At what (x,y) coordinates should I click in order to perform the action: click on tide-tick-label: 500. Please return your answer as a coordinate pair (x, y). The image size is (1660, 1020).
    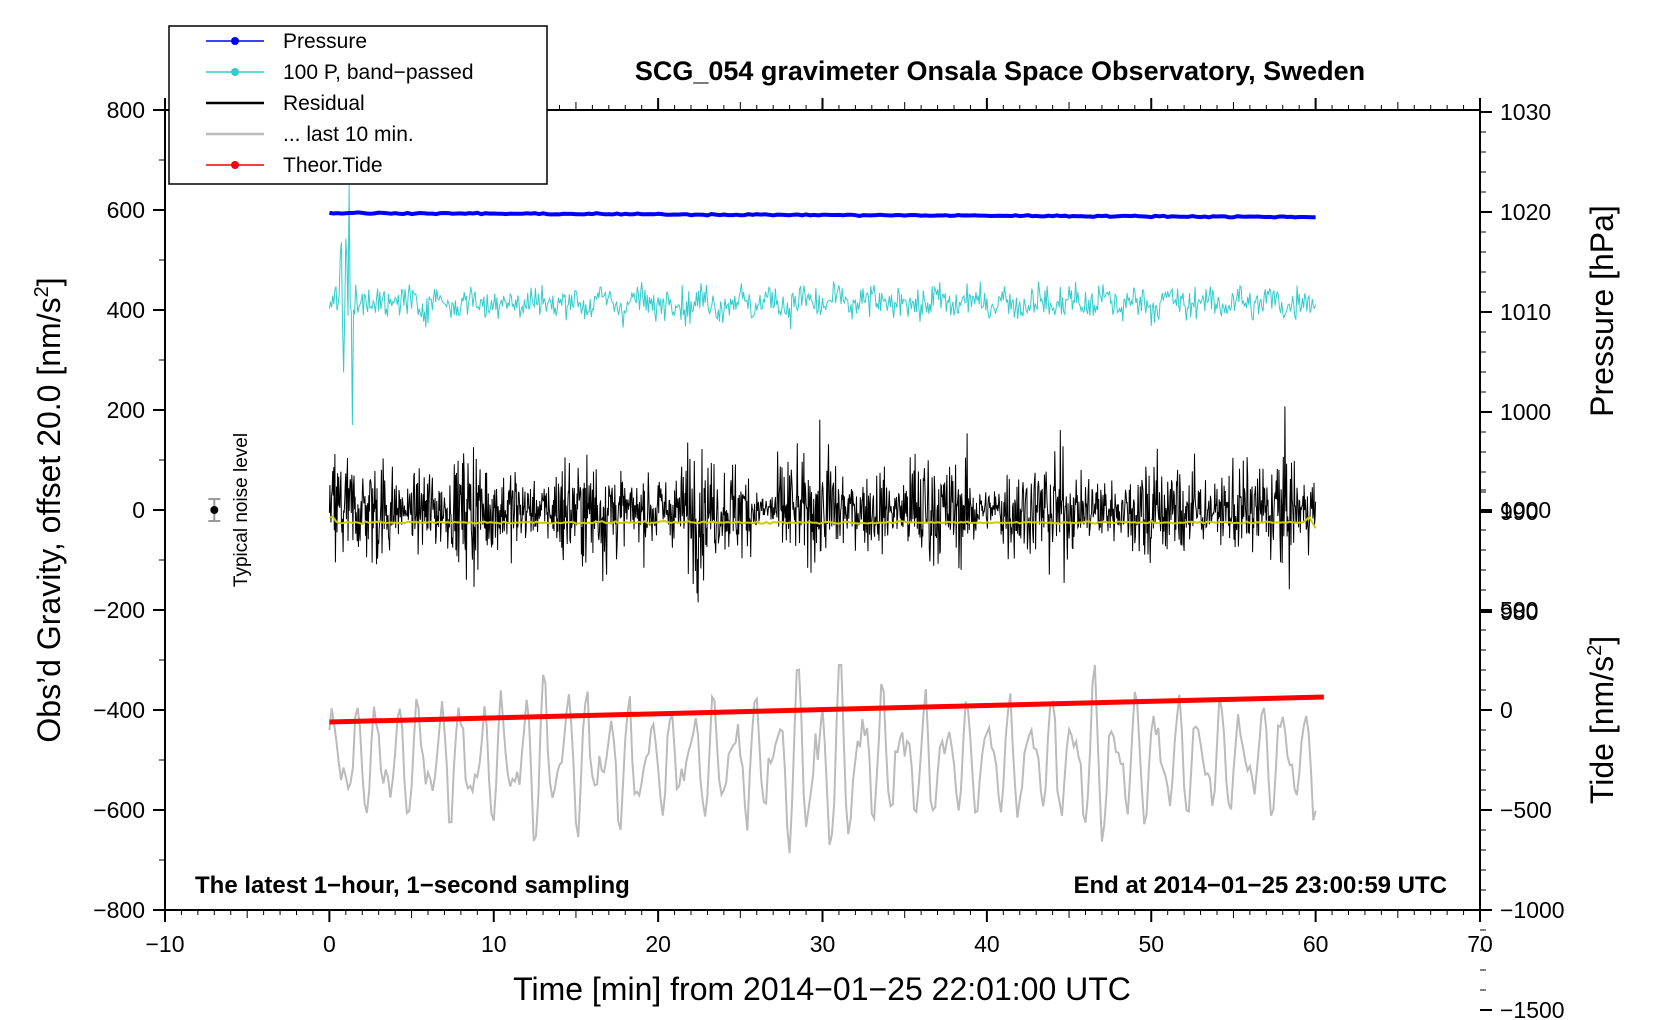
    Looking at the image, I should click on (1519, 610).